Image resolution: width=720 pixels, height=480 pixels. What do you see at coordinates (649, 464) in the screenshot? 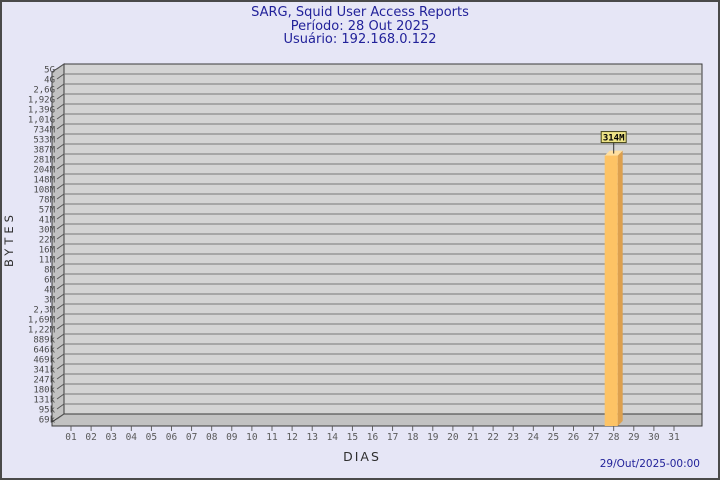
I see `report-timestamp: 29/Out/2025-00:00` at bounding box center [649, 464].